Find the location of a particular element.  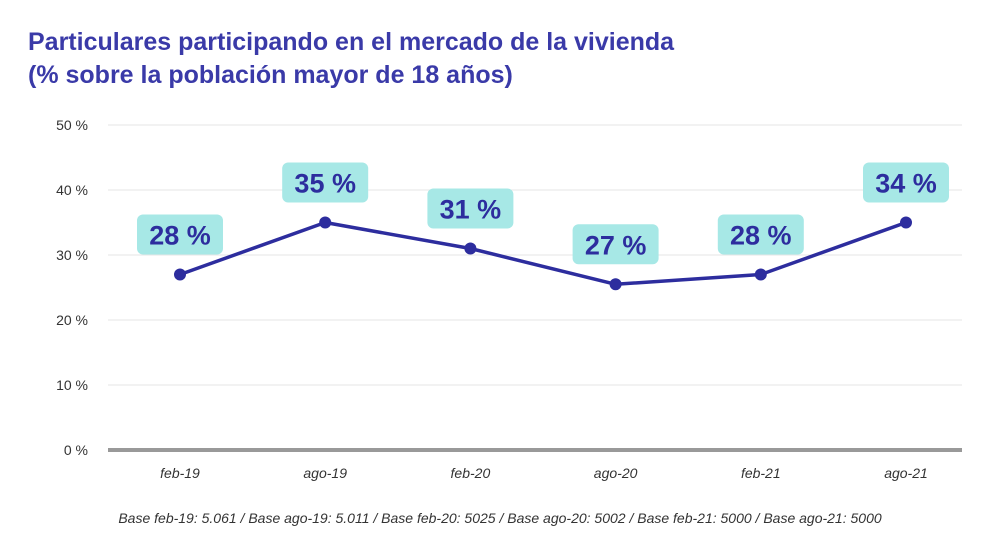

x-tick-label: ago-19 is located at coordinates (325, 473).